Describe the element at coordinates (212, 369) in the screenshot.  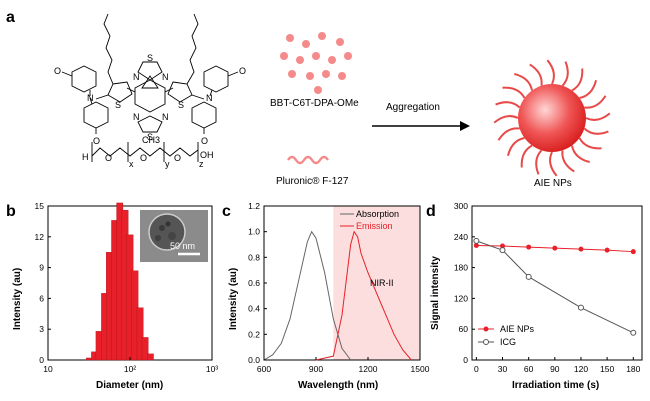
I see `panel-b-xtick-label: 10³` at that location.